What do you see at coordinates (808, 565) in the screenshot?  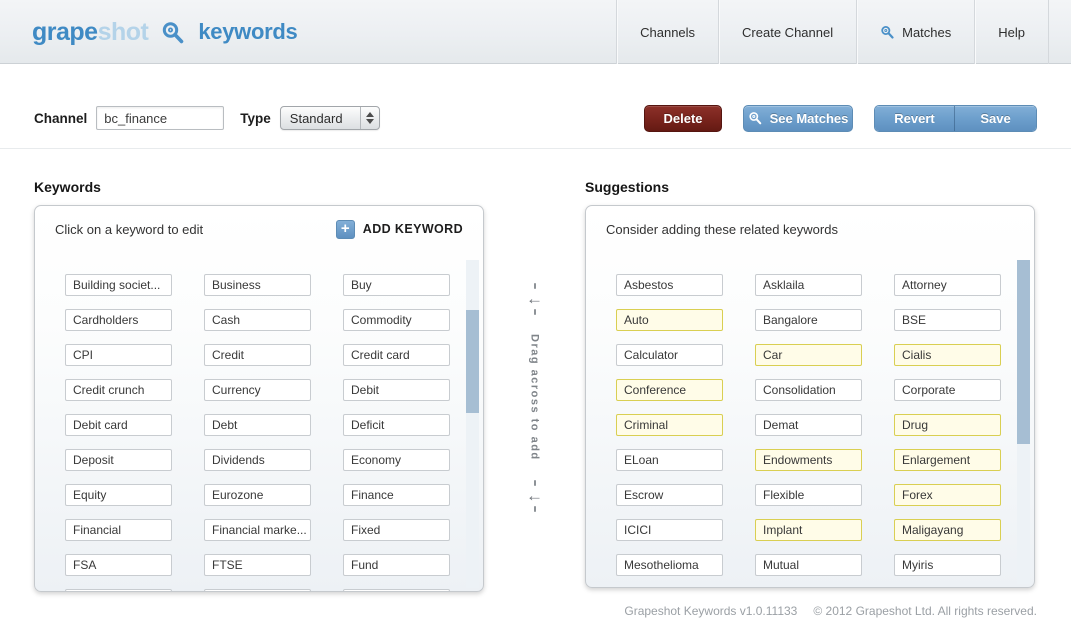 I see `suggestion-item: Mutual` at bounding box center [808, 565].